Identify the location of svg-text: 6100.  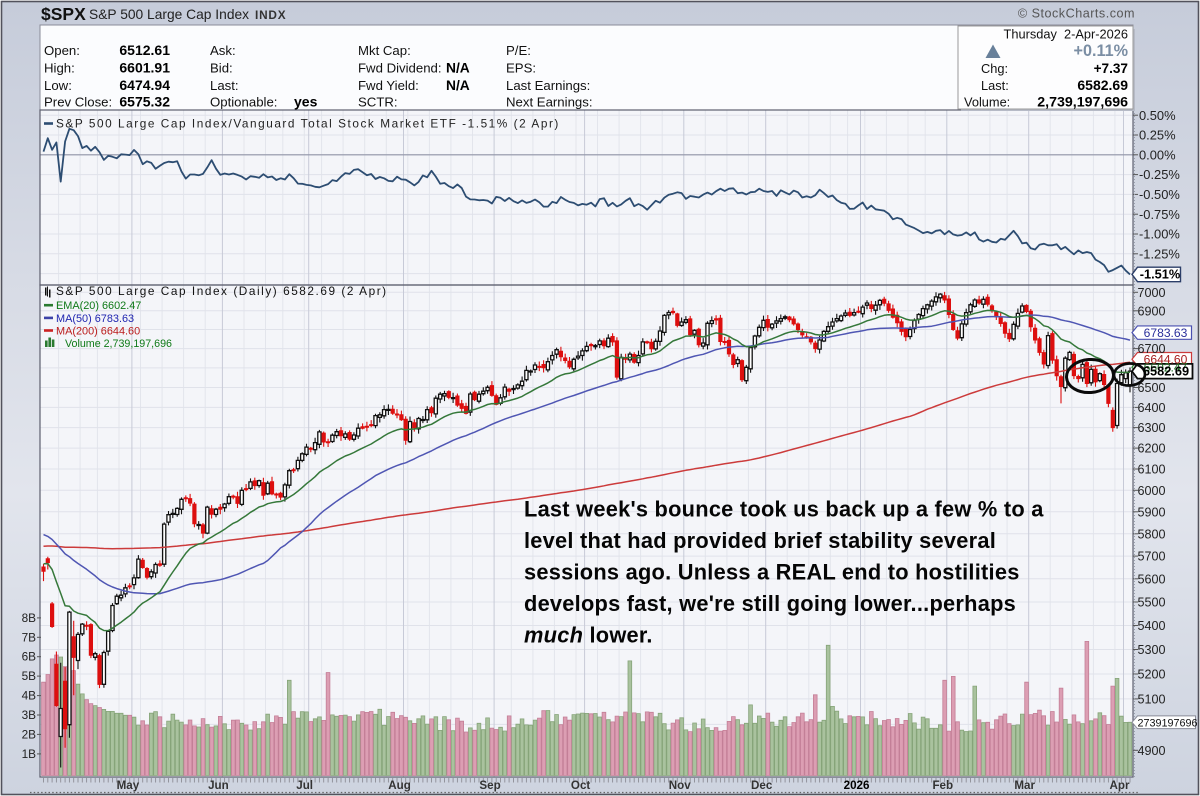
(1152, 470).